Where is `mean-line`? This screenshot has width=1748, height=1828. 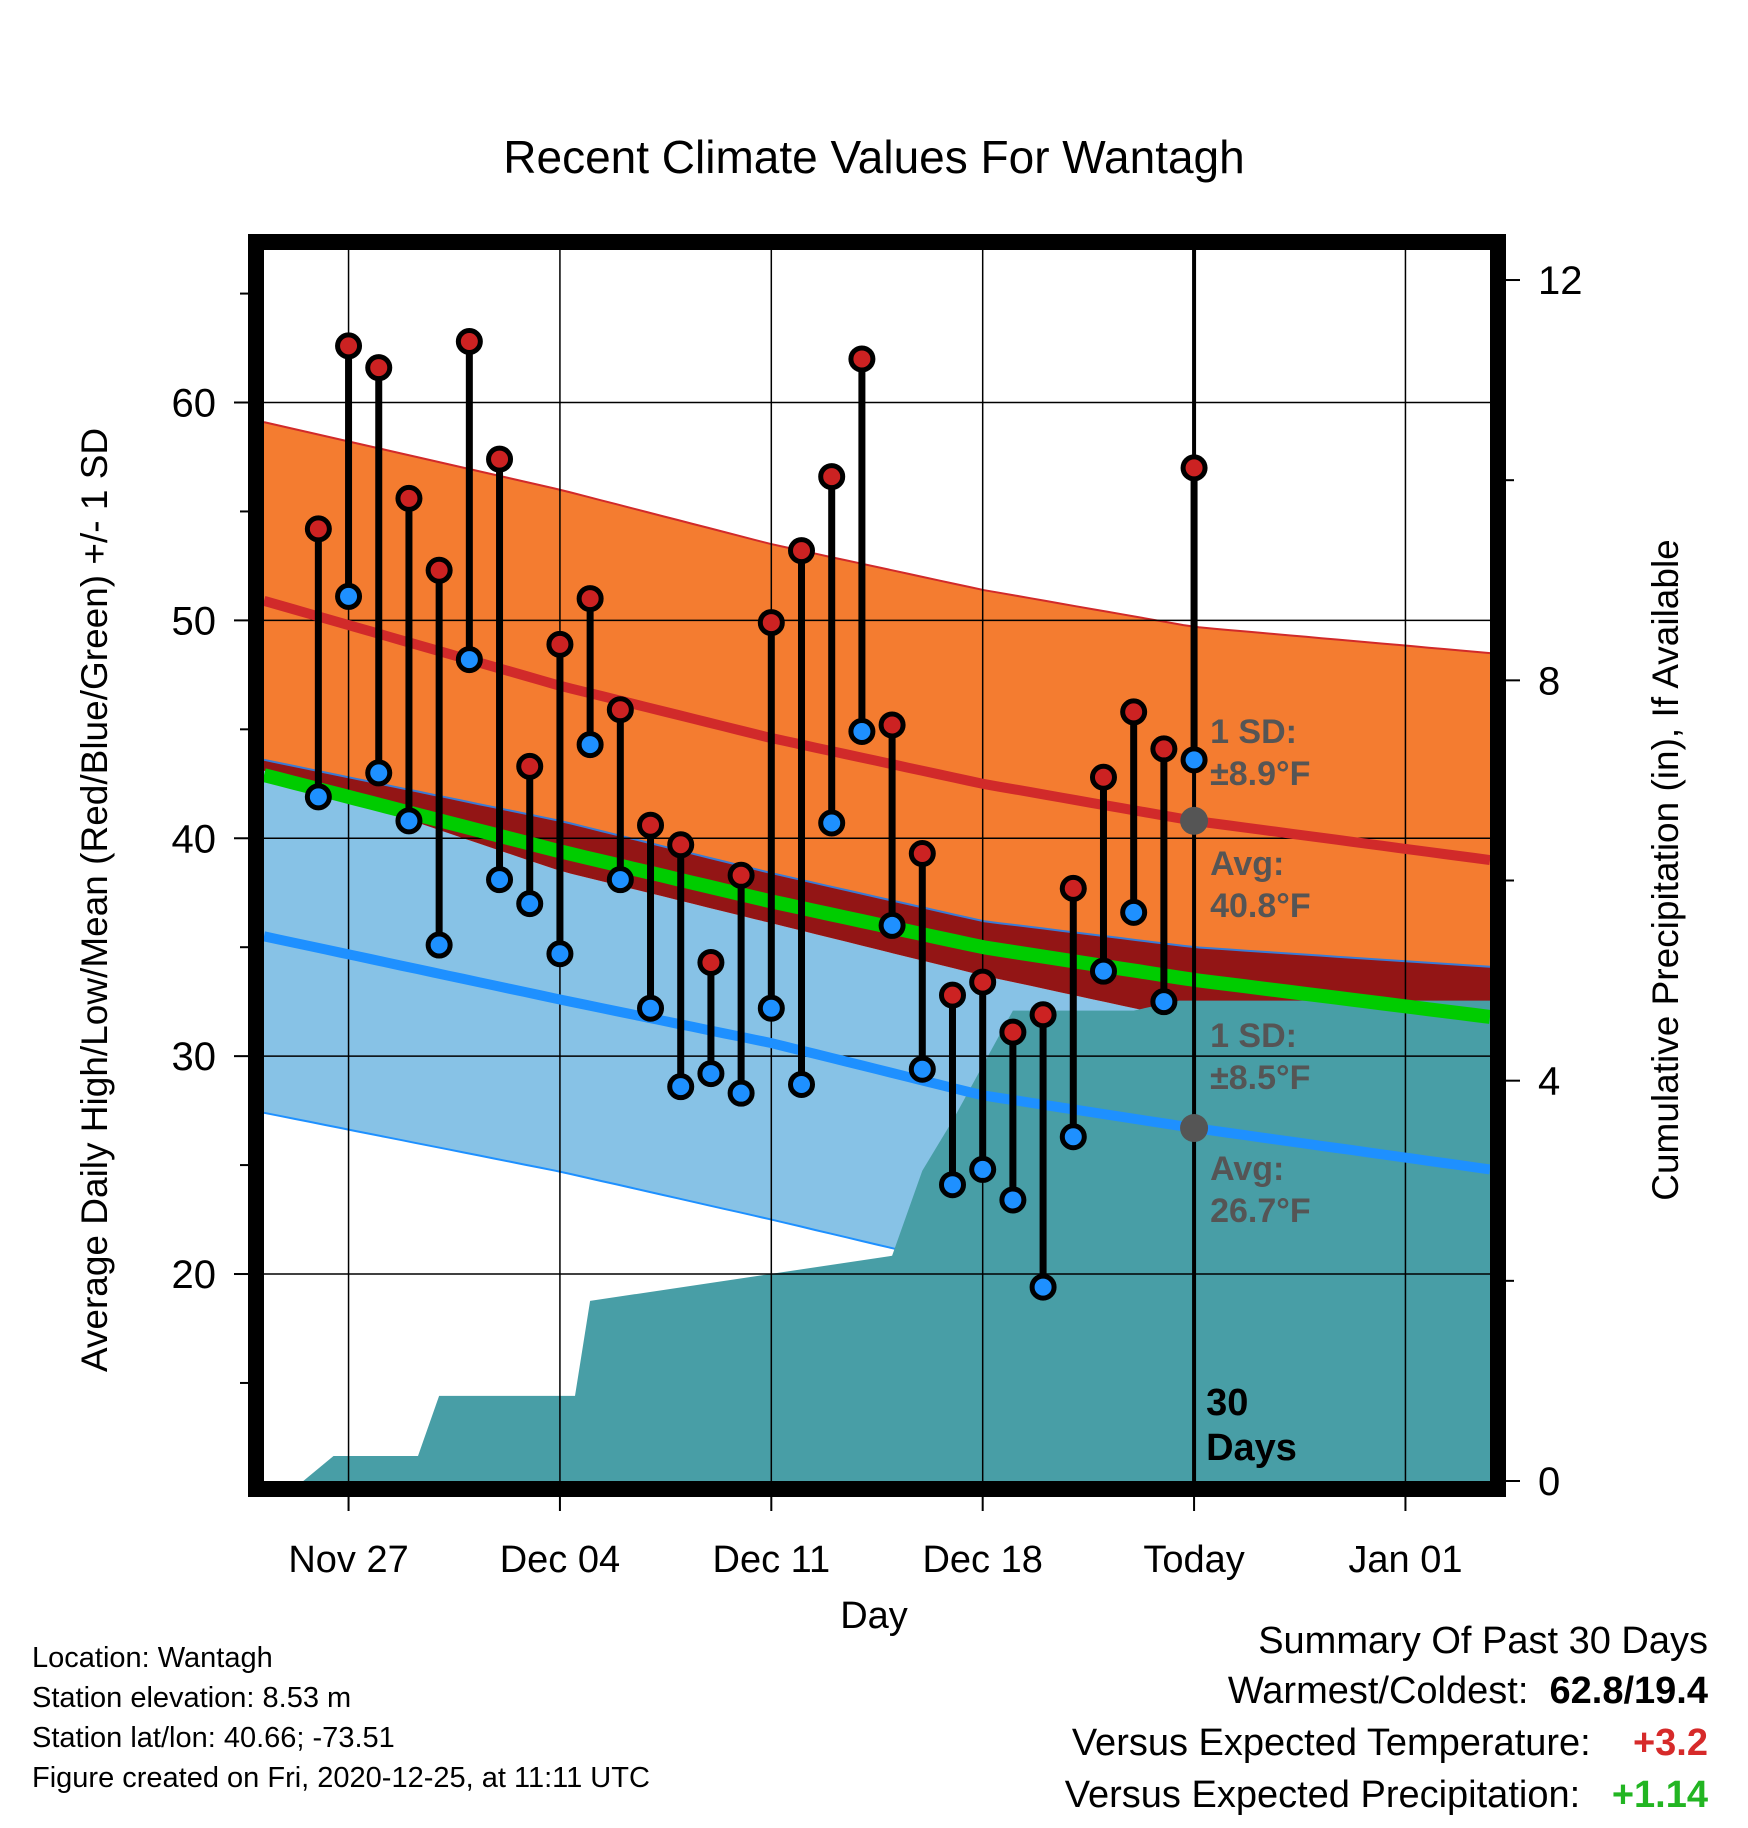
mean-line is located at coordinates (876, 896).